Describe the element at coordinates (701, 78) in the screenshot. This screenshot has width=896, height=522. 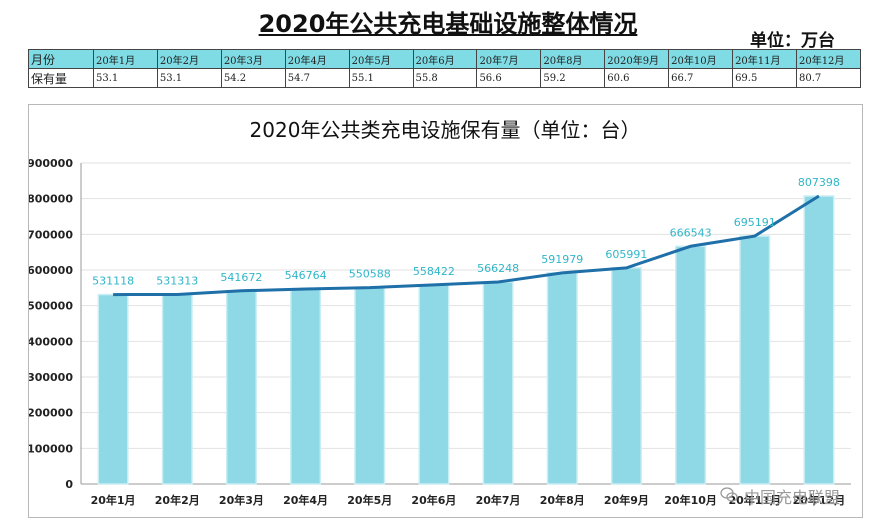
I see `table-value-cell: 66.7` at that location.